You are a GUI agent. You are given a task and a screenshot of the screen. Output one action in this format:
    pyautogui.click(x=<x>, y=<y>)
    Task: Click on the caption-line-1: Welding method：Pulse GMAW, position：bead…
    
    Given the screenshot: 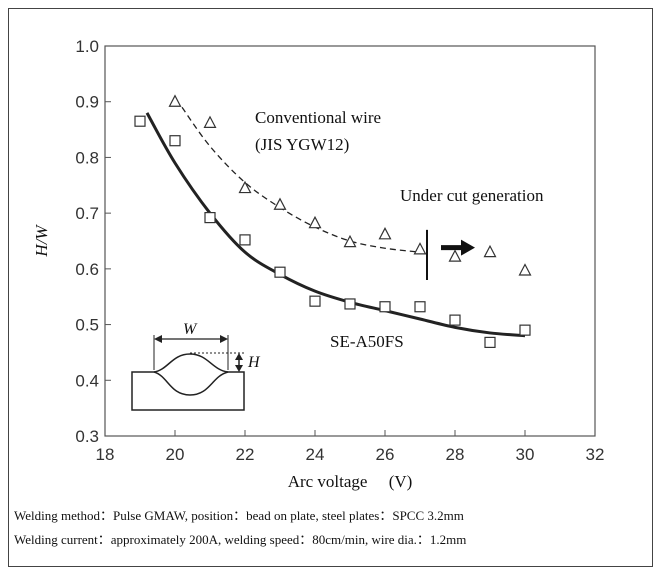 What is the action you would take?
    pyautogui.click(x=239, y=515)
    